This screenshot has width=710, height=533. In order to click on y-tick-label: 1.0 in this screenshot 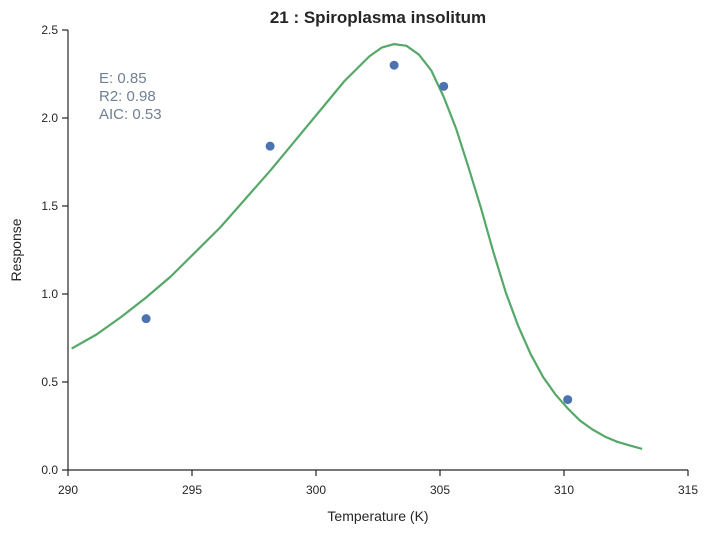, I will do `click(49, 294)`.